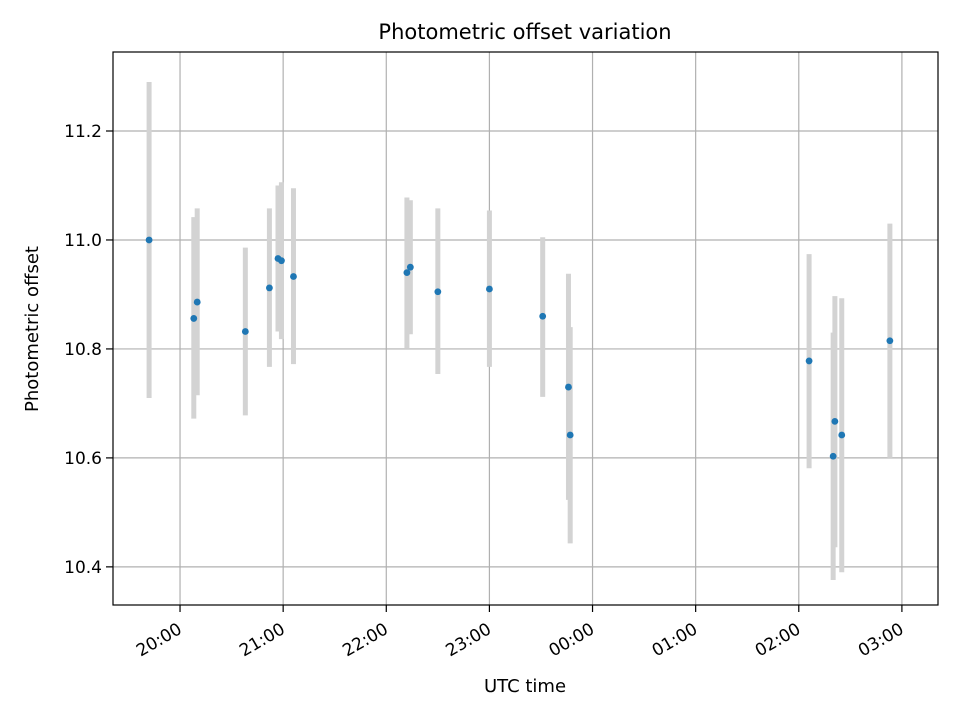 The height and width of the screenshot is (724, 960). What do you see at coordinates (83, 459) in the screenshot?
I see `y-tick-label: 10.6` at bounding box center [83, 459].